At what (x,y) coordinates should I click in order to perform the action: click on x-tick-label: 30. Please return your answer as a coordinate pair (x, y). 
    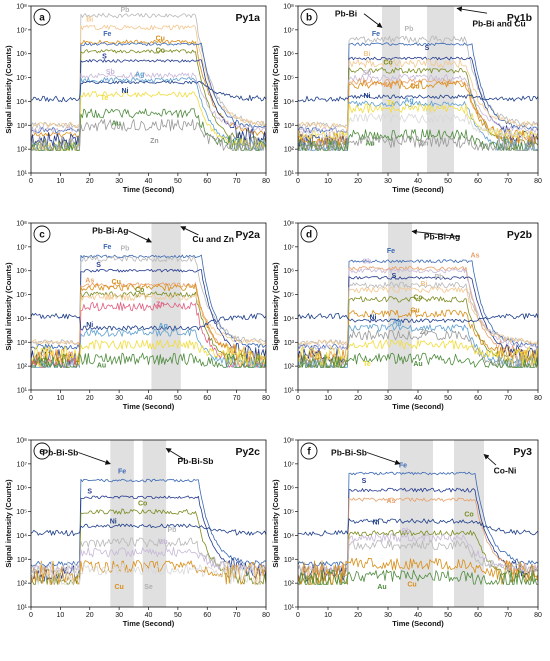
    Looking at the image, I should click on (119, 615).